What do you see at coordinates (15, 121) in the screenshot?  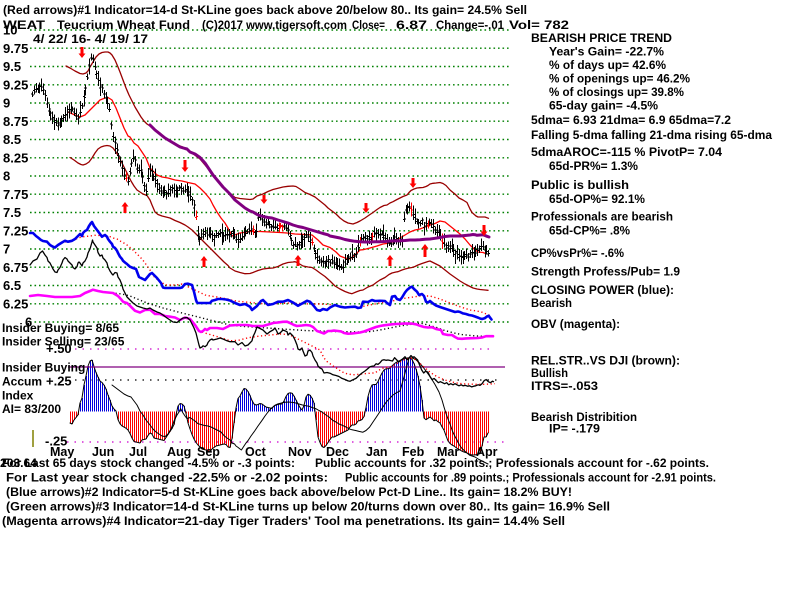 I see `svg-text: 8.75` at bounding box center [15, 121].